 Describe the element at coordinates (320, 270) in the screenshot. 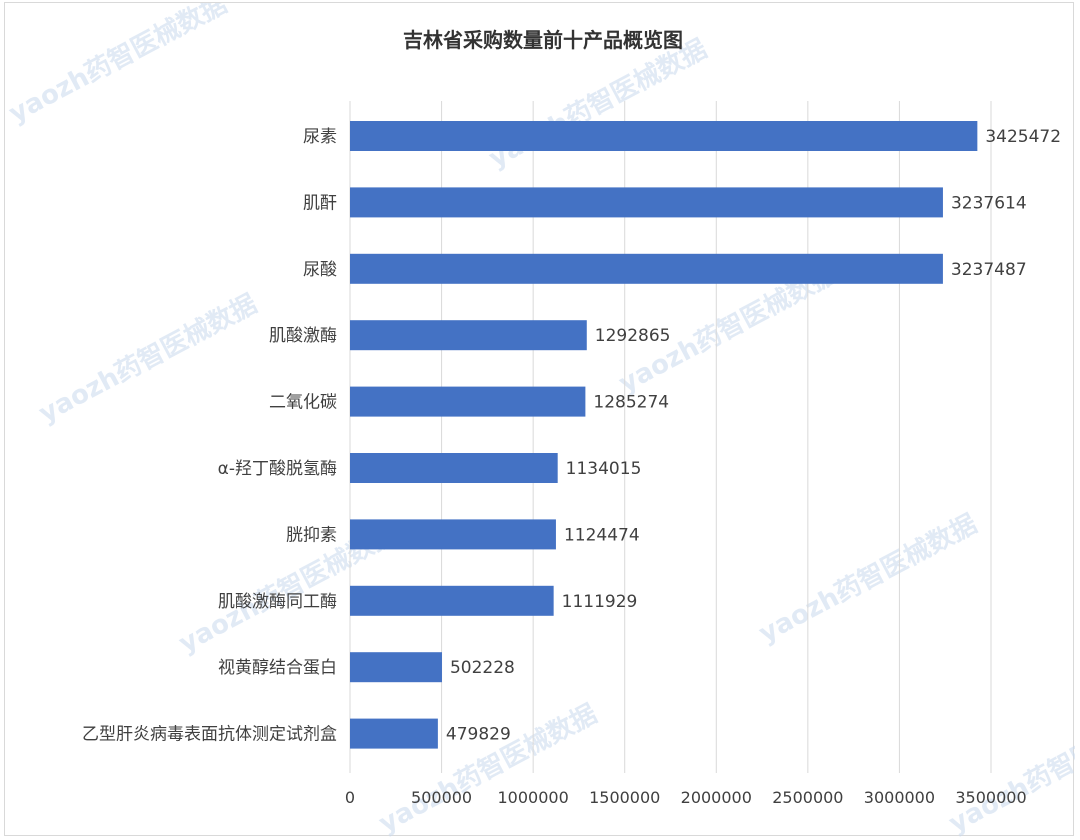

I see `category-label: 尿酸` at that location.